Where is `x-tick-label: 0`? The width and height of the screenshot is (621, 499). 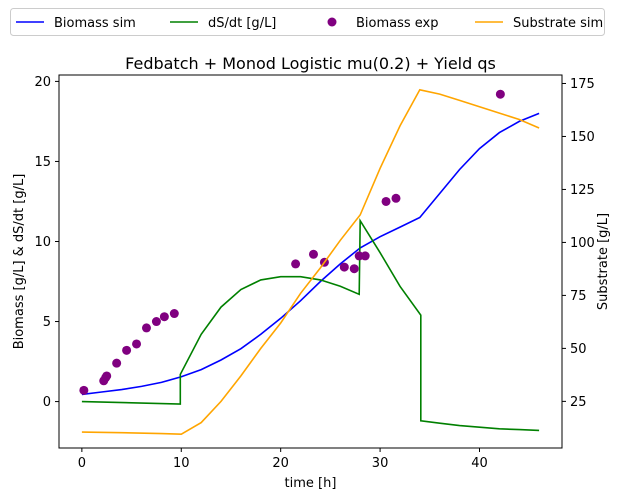 x-tick-label: 0 is located at coordinates (82, 463).